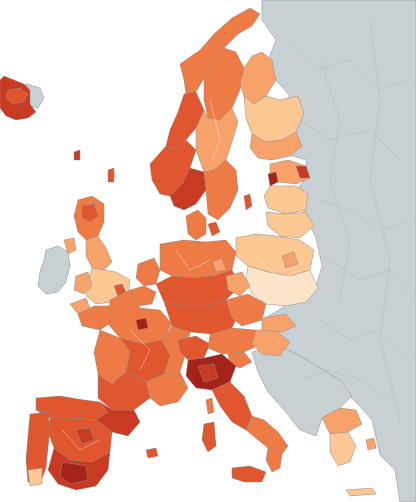 The height and width of the screenshot is (502, 416). Describe the element at coordinates (210, 406) in the screenshot. I see `region-corsica` at that location.